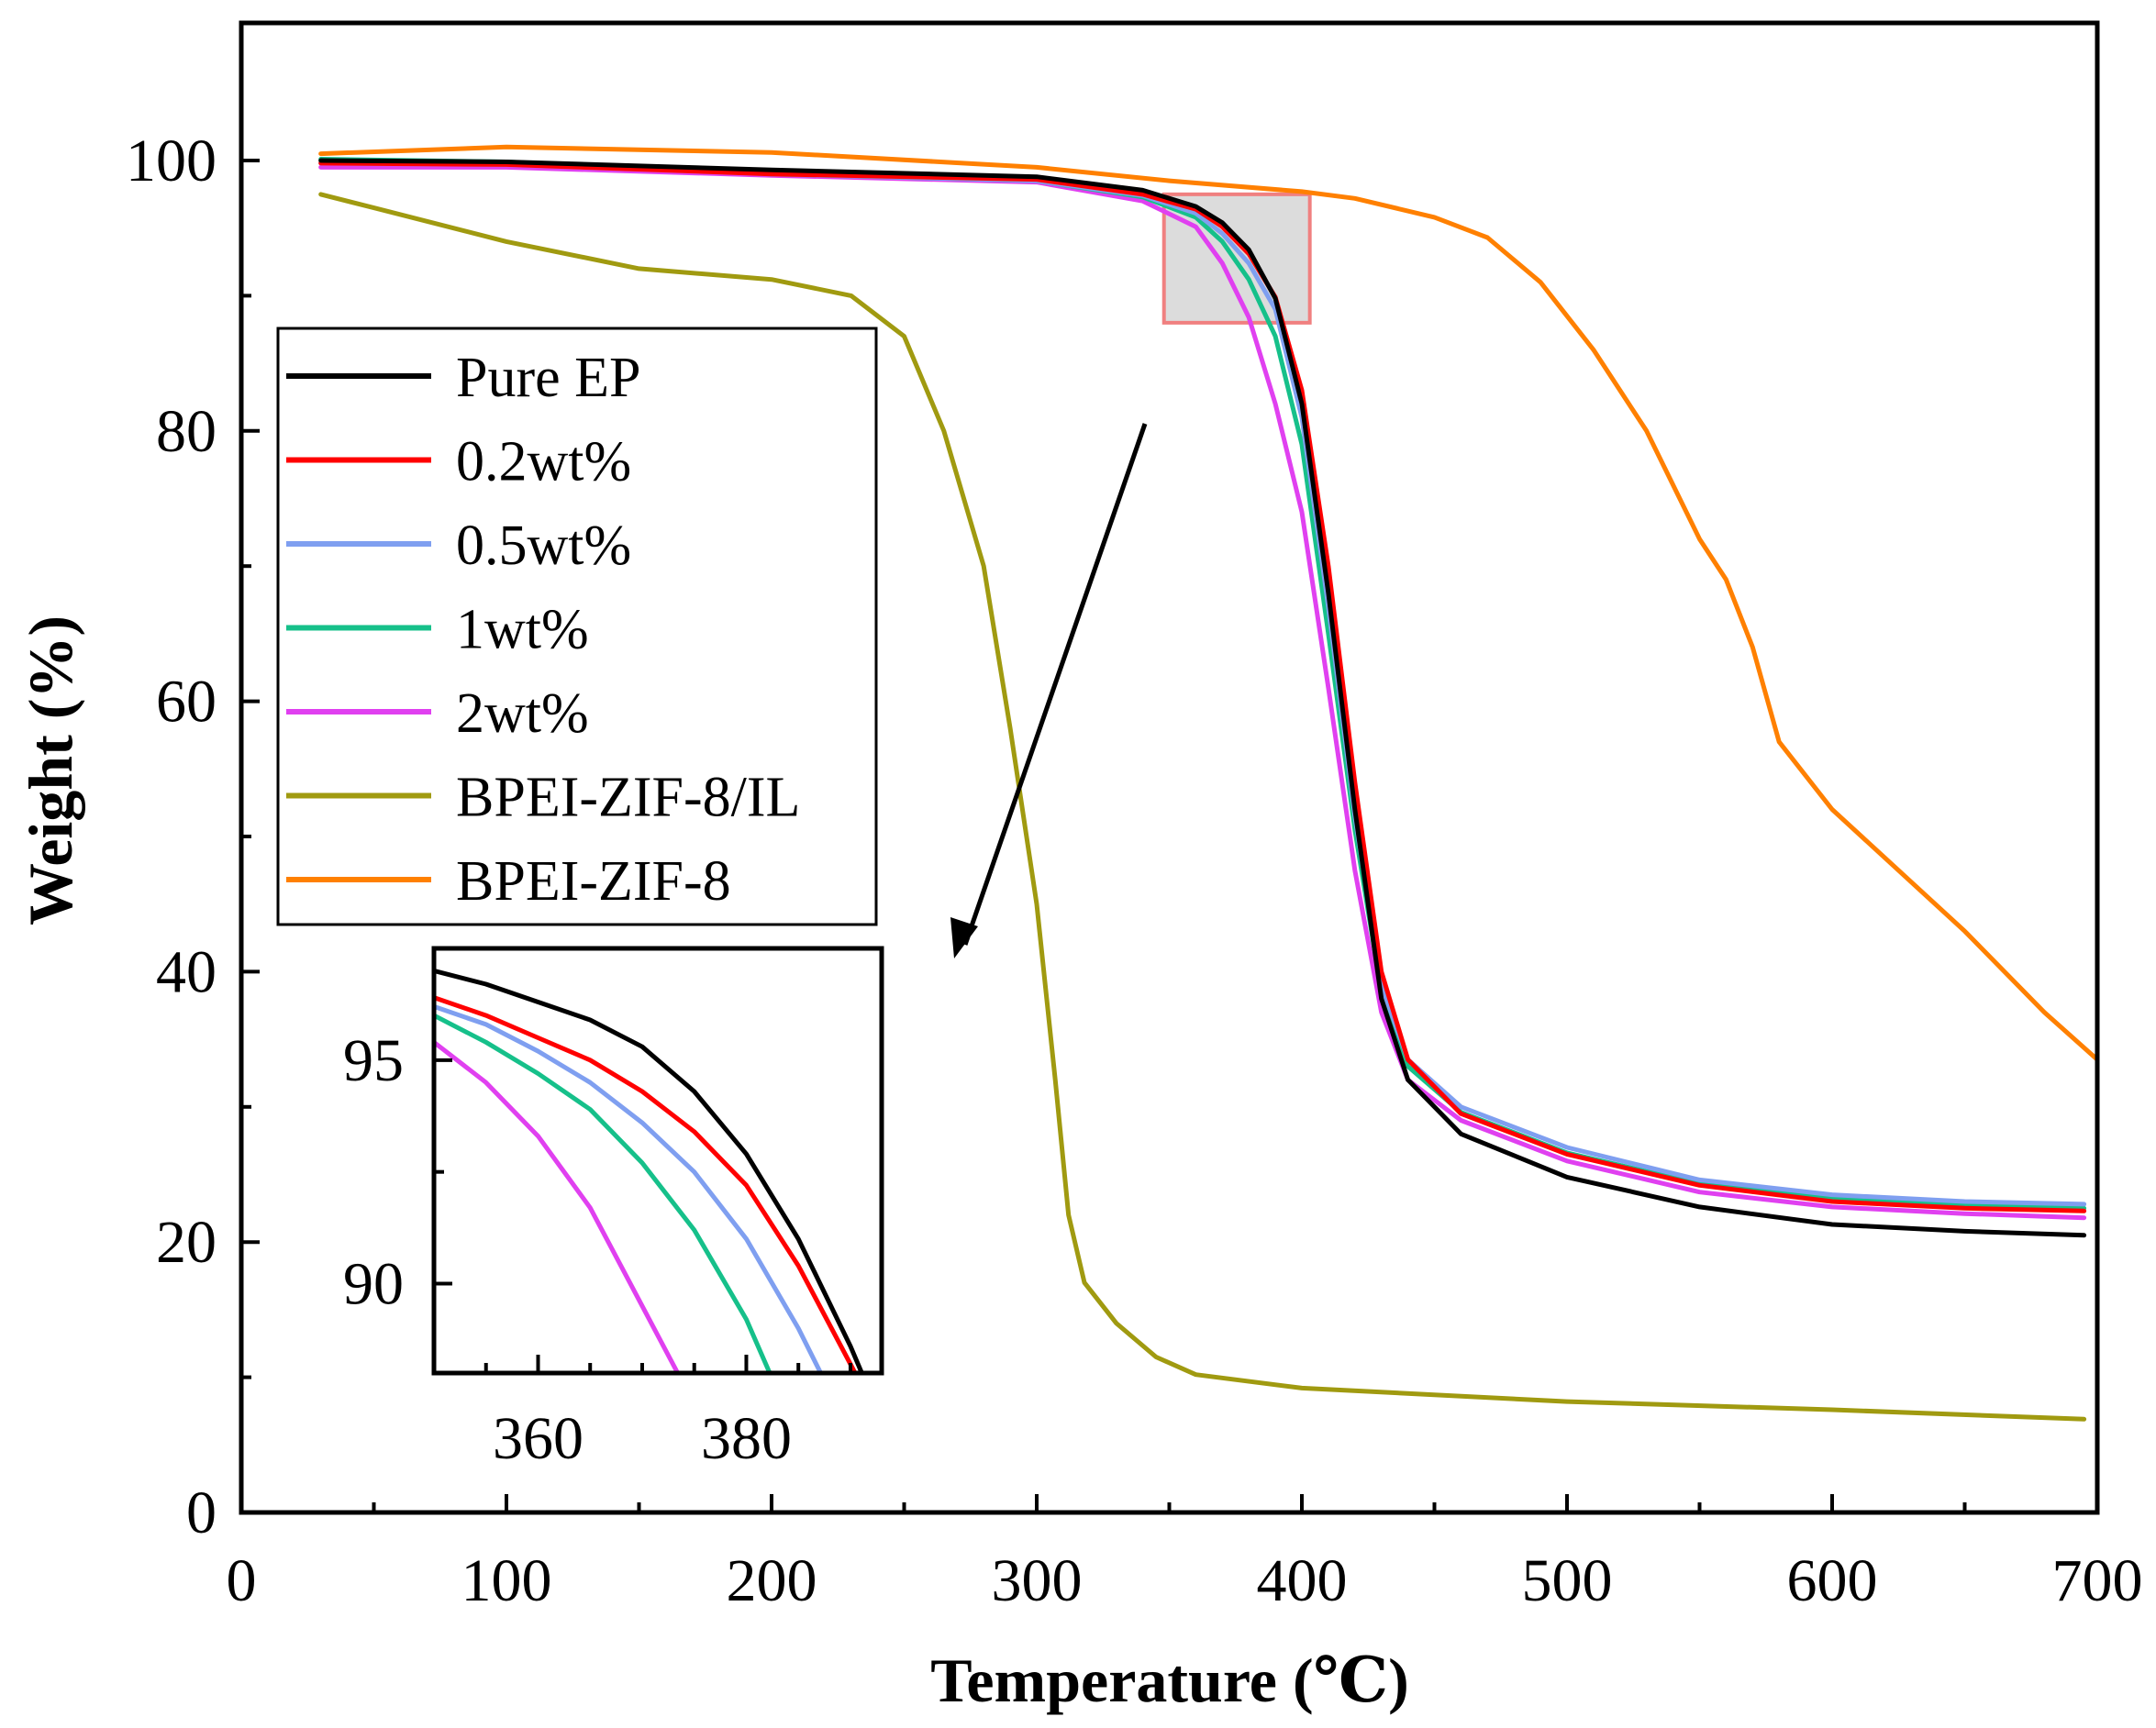  What do you see at coordinates (374, 1060) in the screenshot?
I see `inset-y-tick-label: 95` at bounding box center [374, 1060].